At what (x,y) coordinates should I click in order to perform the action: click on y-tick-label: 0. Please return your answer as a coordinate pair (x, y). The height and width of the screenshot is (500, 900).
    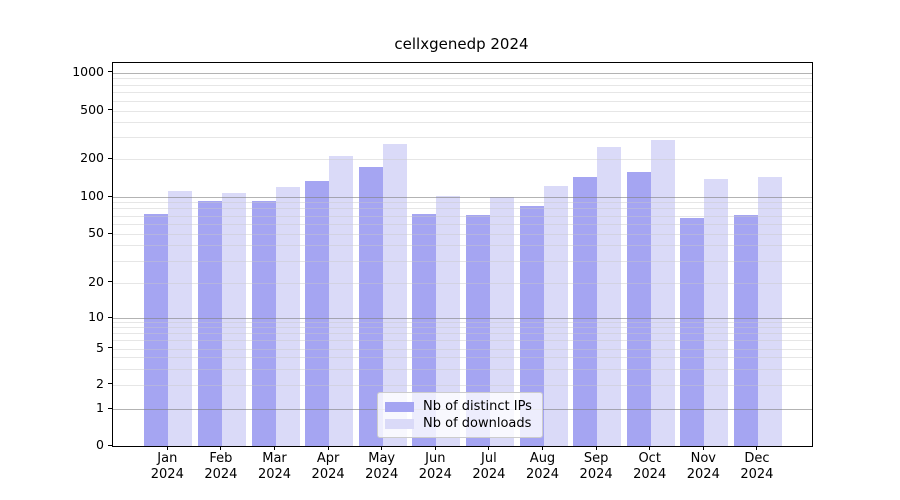
    Looking at the image, I should click on (100, 444).